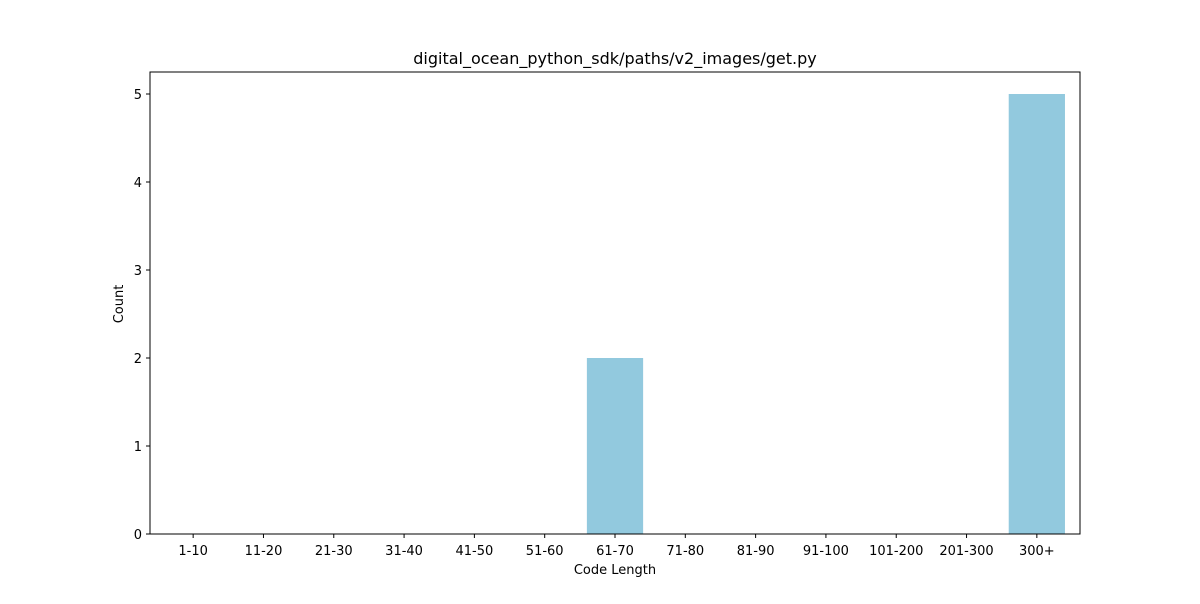  What do you see at coordinates (966, 551) in the screenshot?
I see `x-tick-label: 201-300` at bounding box center [966, 551].